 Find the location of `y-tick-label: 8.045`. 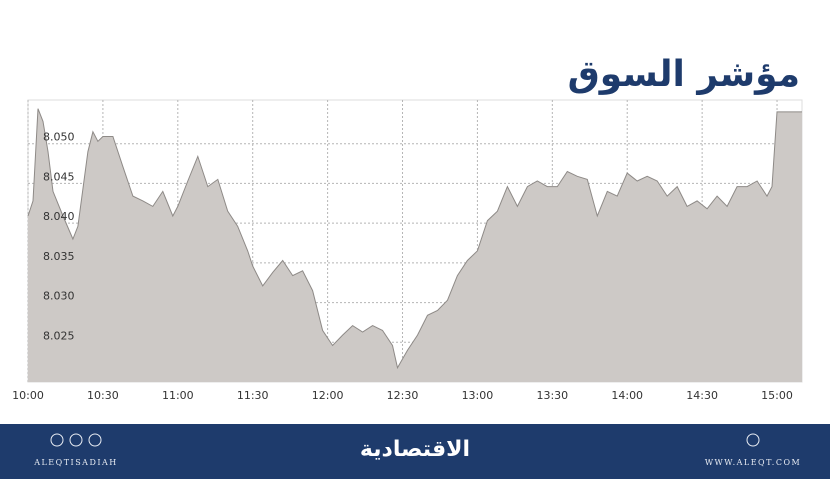

y-tick-label: 8.045 is located at coordinates (59, 176).